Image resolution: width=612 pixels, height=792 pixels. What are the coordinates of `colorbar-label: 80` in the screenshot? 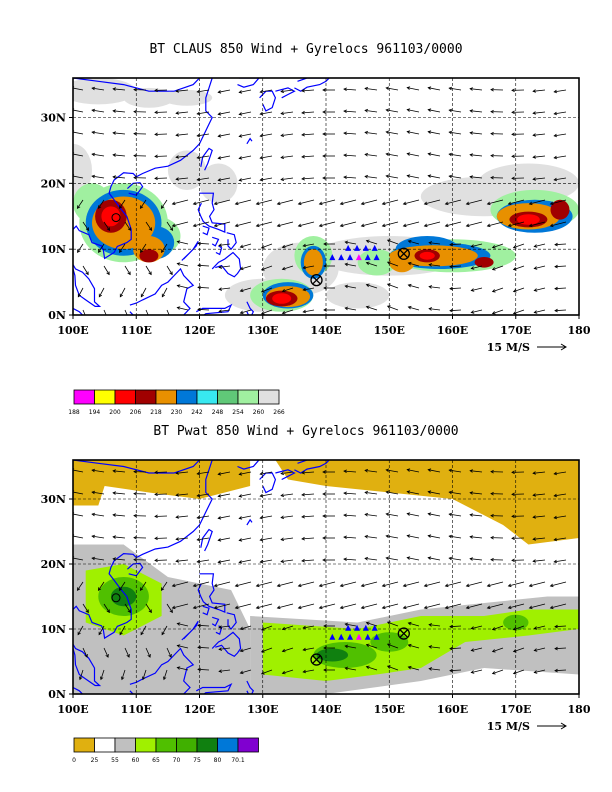 It's located at (218, 760).